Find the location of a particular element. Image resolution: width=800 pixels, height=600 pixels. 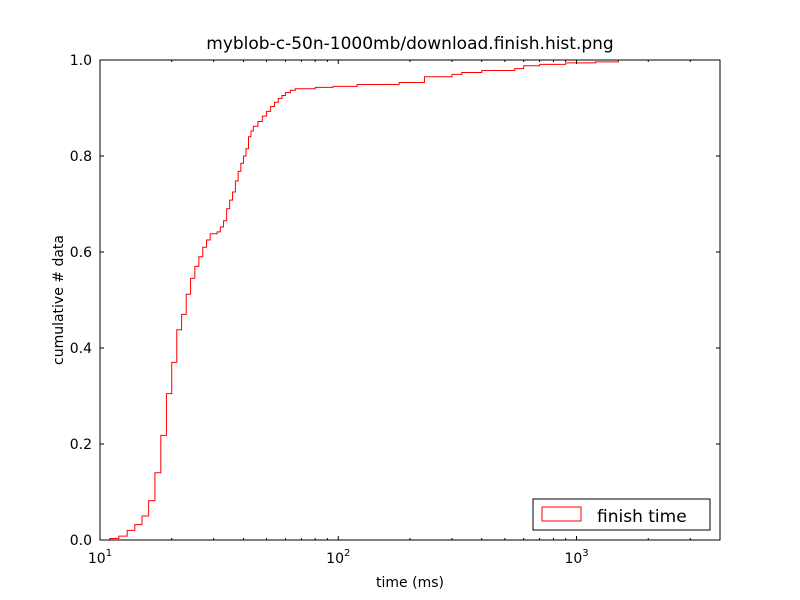

x-tick-label-1: 10² is located at coordinates (338, 557).